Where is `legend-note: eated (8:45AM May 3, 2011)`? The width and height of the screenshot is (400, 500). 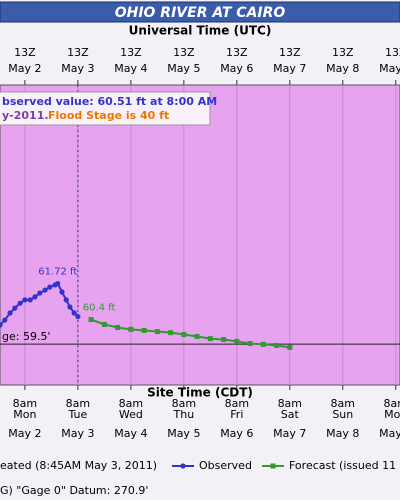 legend-note: eated (8:45AM May 3, 2011) is located at coordinates (78, 465).